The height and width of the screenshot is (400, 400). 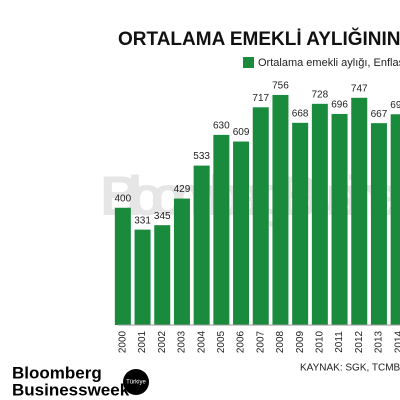 I want to click on value-label: 696, so click(x=339, y=105).